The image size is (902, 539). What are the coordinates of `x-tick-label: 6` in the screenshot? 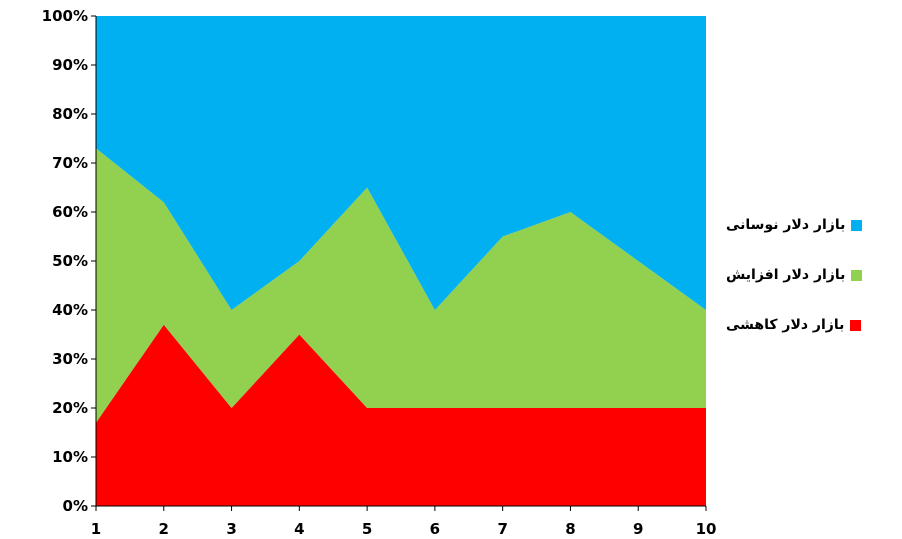 It's located at (435, 529).